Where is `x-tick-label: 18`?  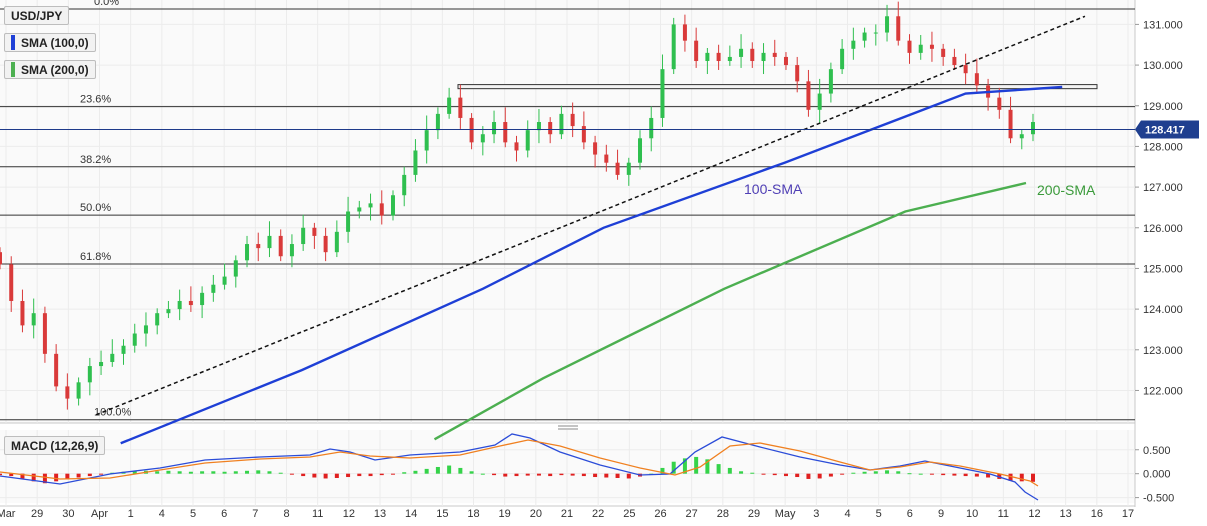 x-tick-label: 18 is located at coordinates (473, 514).